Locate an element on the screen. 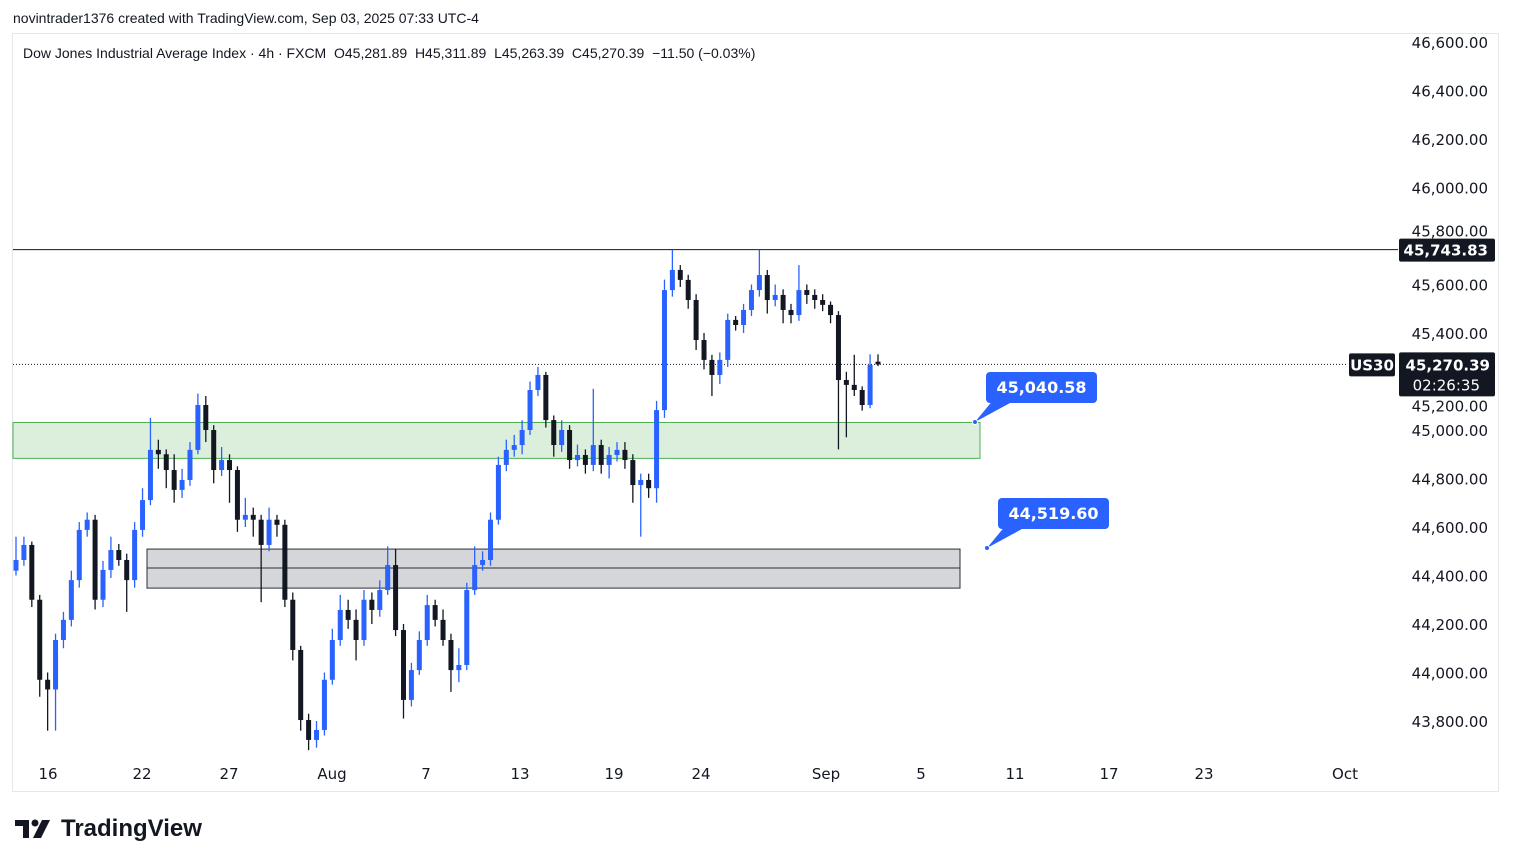 This screenshot has height=868, width=1513. y-tick-label: 44,800.00 is located at coordinates (1450, 480).